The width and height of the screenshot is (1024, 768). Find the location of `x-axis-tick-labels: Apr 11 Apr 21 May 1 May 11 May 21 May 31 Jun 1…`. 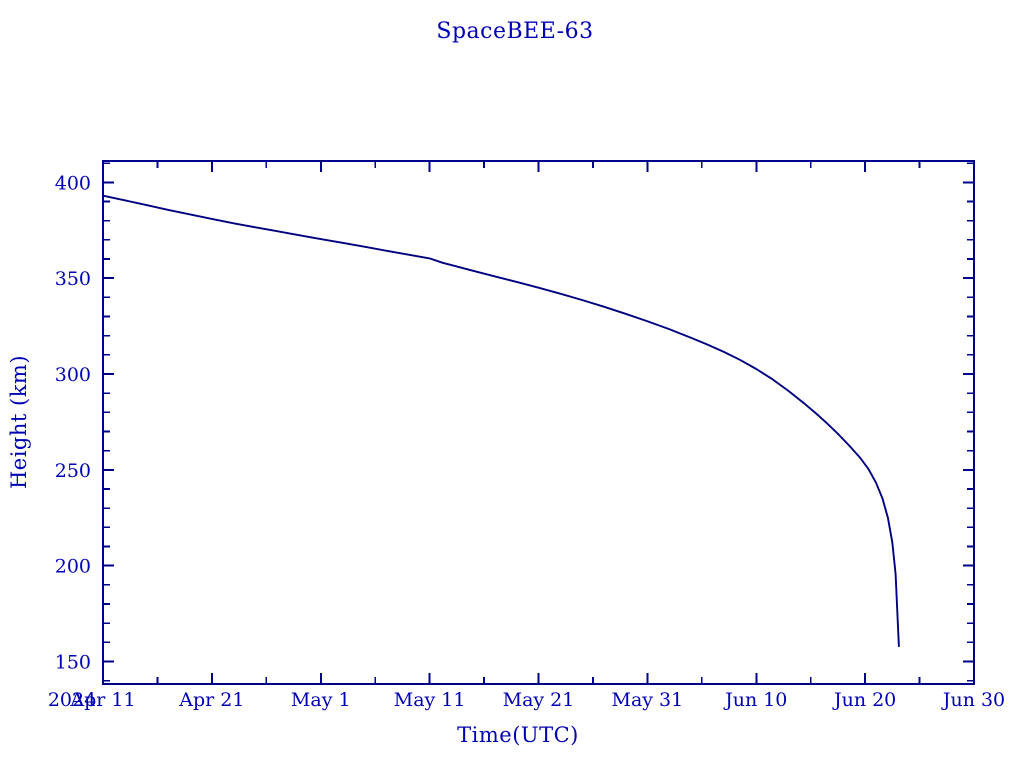

x-axis-tick-labels: Apr 11 Apr 21 May 1 May 11 May 21 May 31 Jun 1… is located at coordinates (537, 700).